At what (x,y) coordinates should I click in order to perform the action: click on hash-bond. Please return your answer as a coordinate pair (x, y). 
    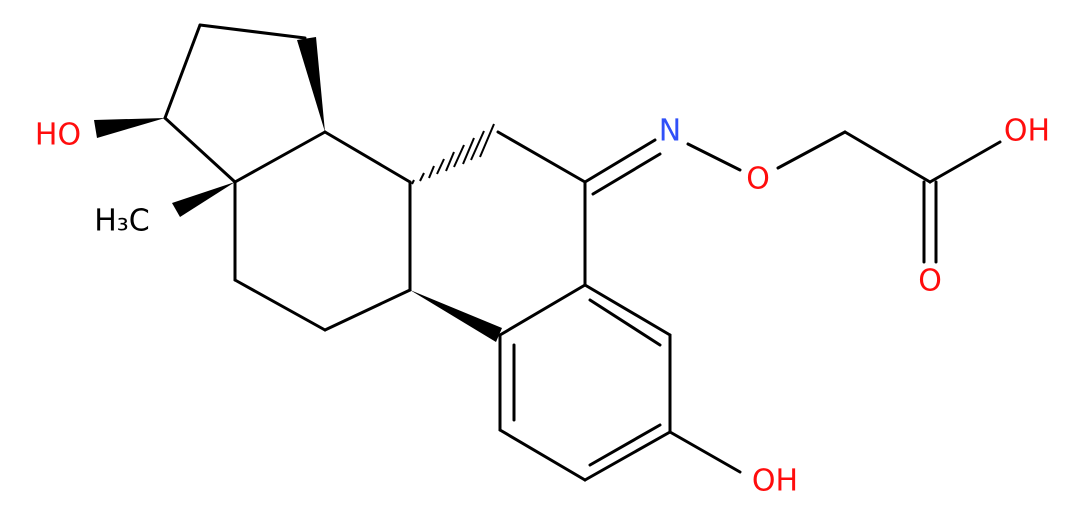
    Looking at the image, I should click on (453, 154).